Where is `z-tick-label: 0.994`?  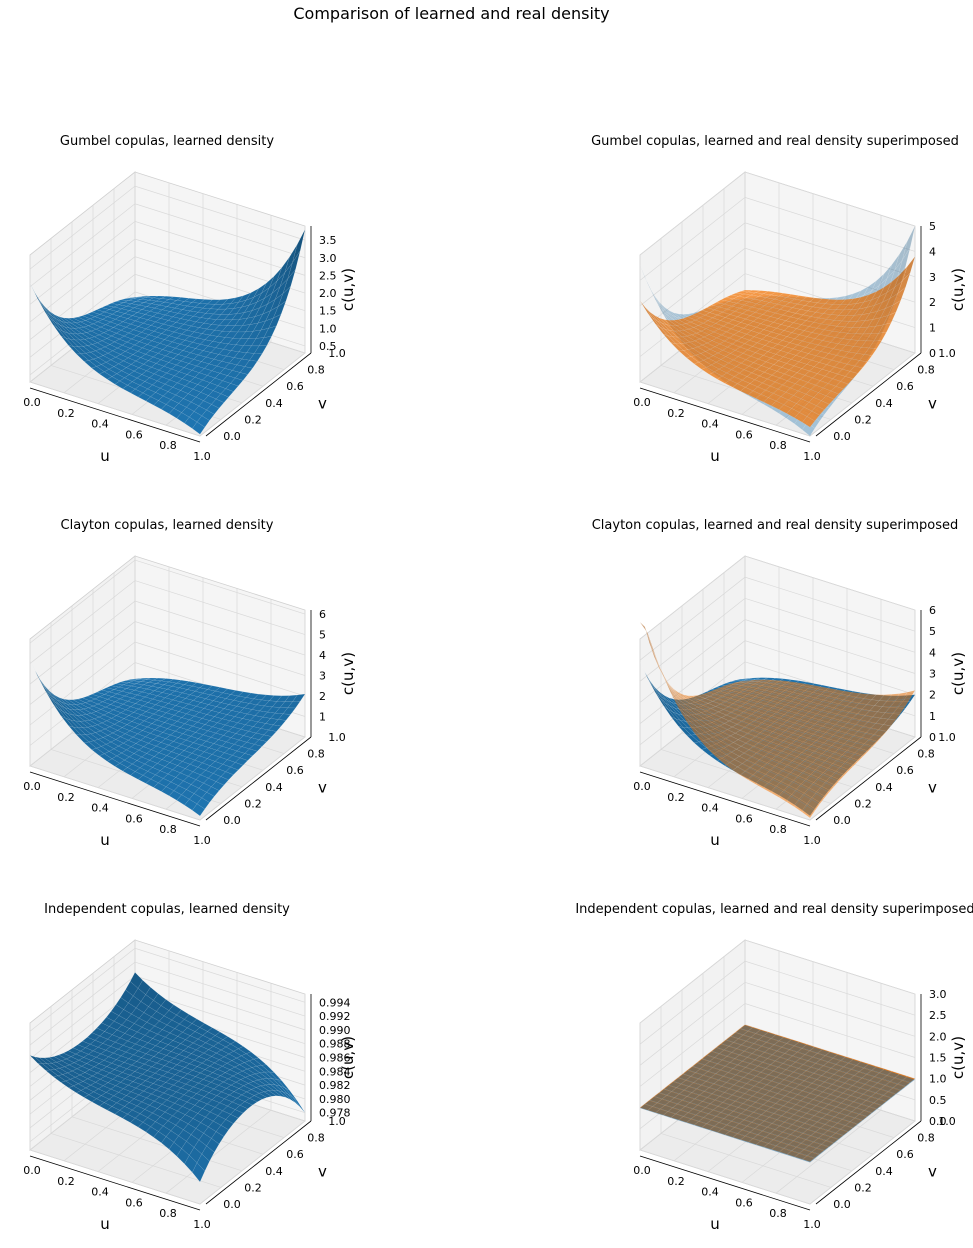 z-tick-label: 0.994 is located at coordinates (335, 1002).